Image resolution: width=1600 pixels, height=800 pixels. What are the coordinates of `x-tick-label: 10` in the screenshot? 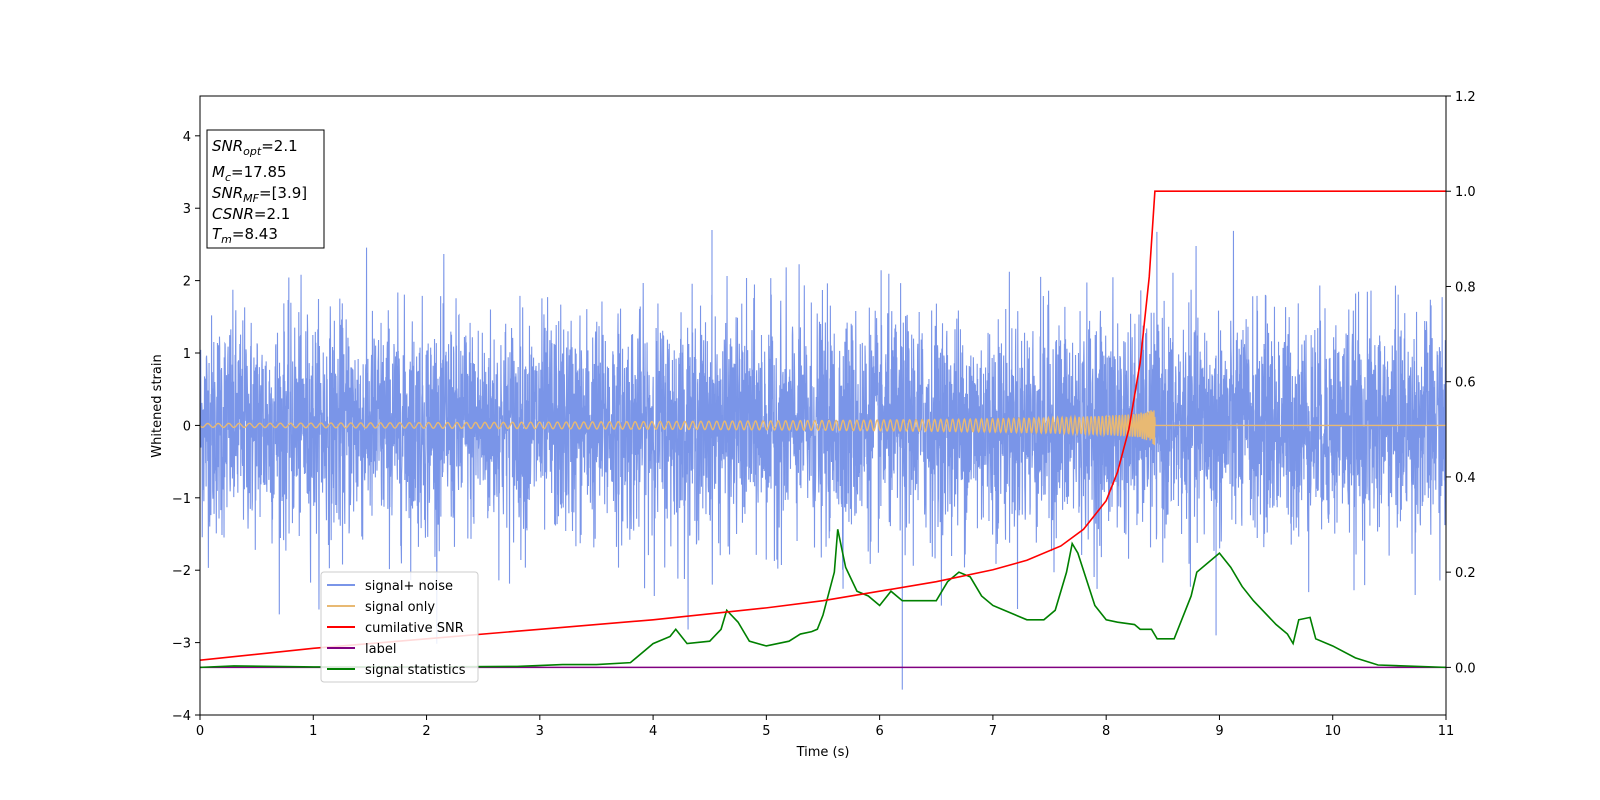 It's located at (1332, 731).